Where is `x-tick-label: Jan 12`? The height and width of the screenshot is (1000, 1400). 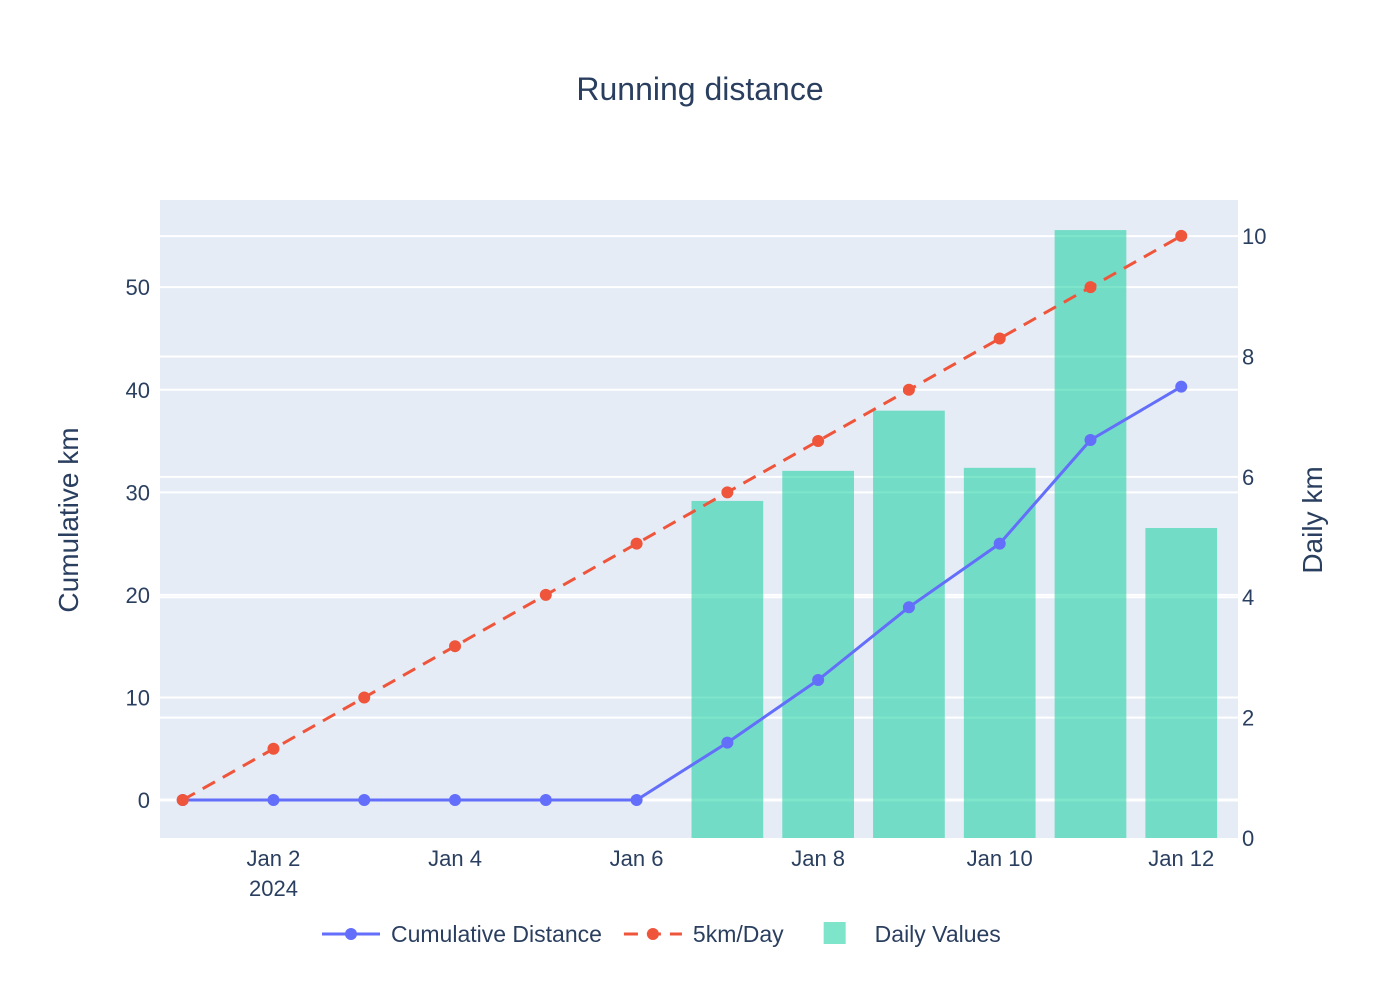
x-tick-label: Jan 12 is located at coordinates (1181, 858).